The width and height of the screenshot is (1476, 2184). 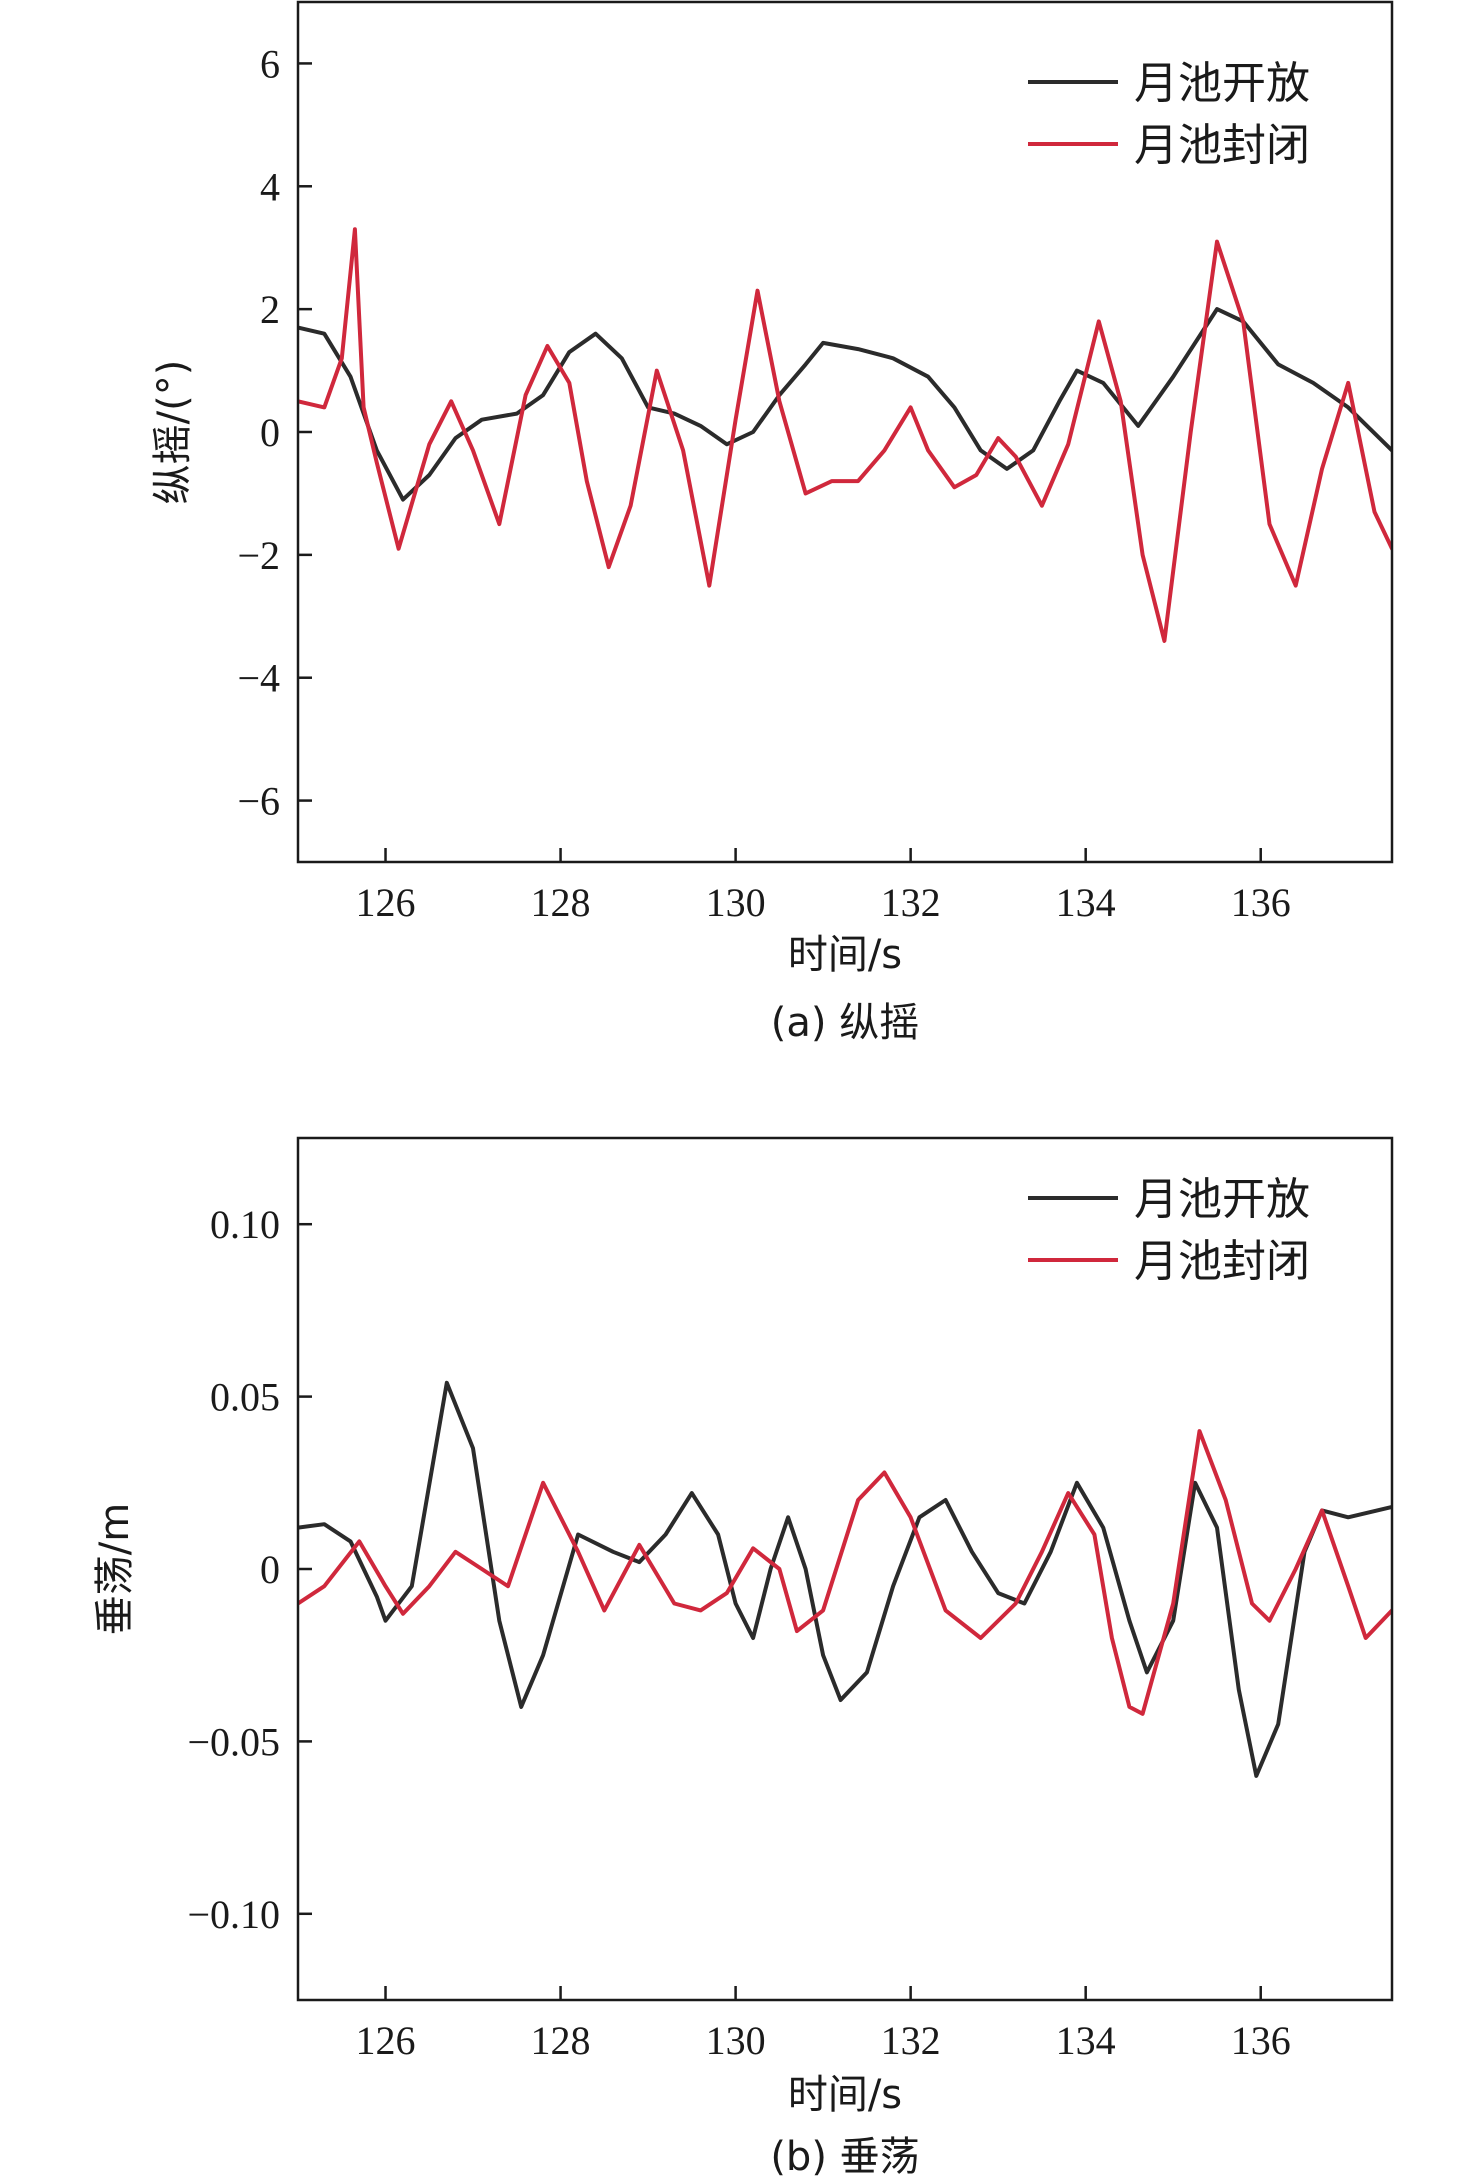 I want to click on y-axis-label: 垂荡/m, so click(x=115, y=1569).